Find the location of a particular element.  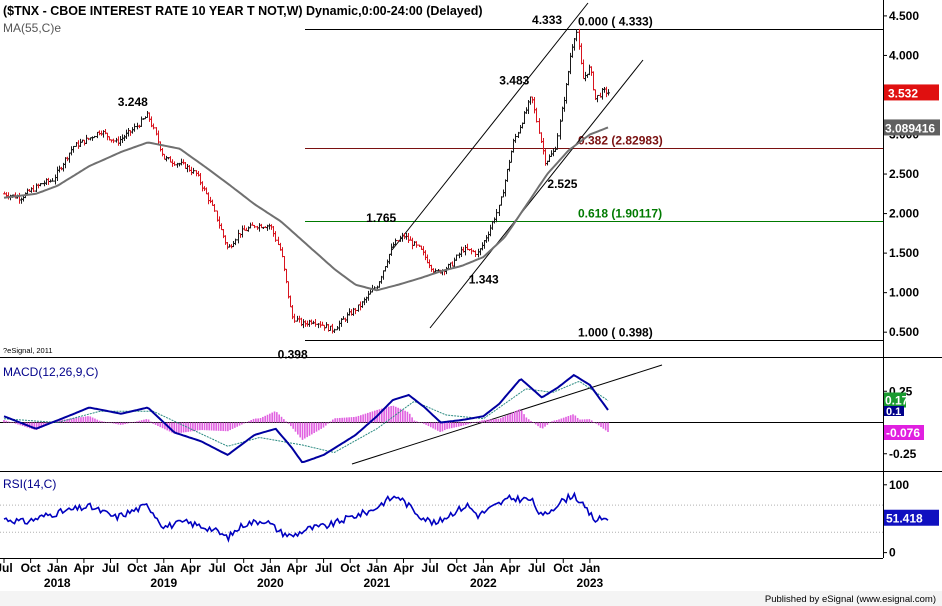

hist-value-badge is located at coordinates (904, 432).